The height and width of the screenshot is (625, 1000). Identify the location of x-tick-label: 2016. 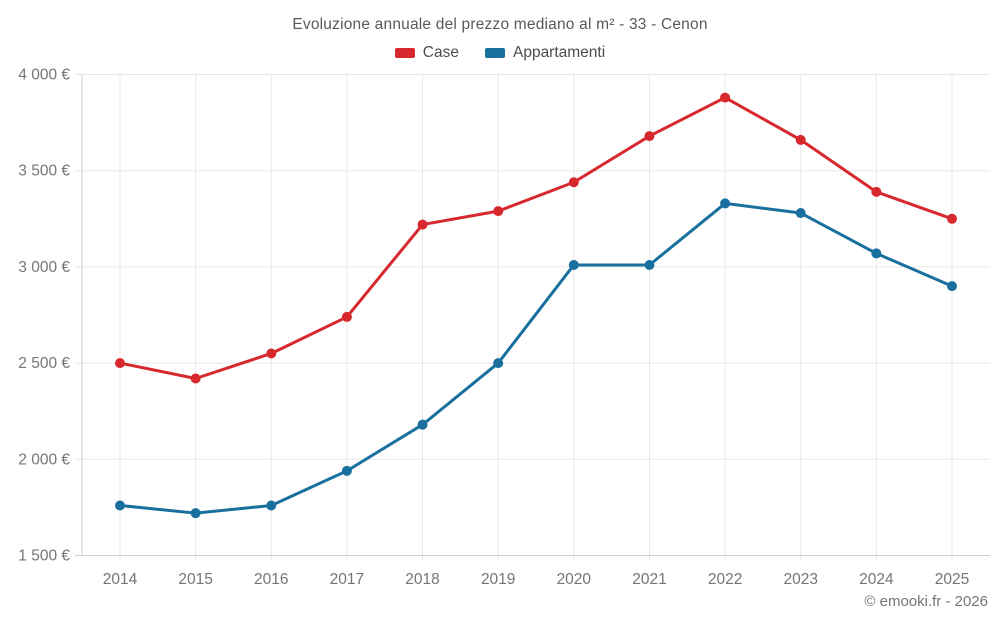
(271, 579).